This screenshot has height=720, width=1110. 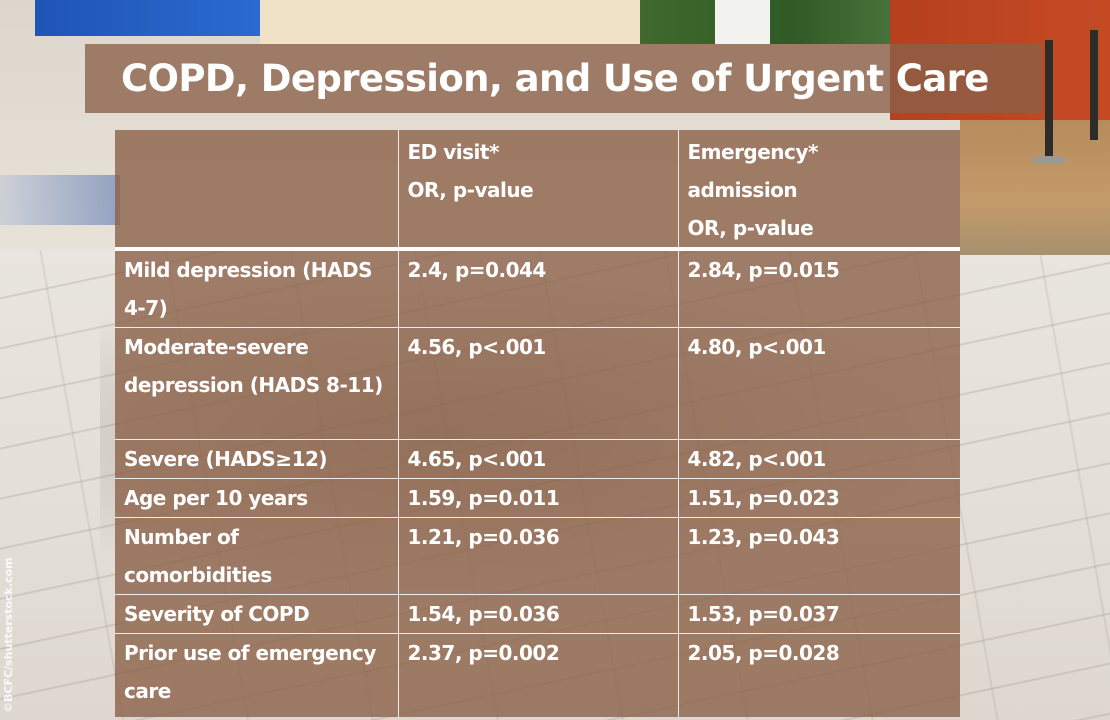 I want to click on ed-visit-value: 1.59, p=0.011, so click(x=537, y=498).